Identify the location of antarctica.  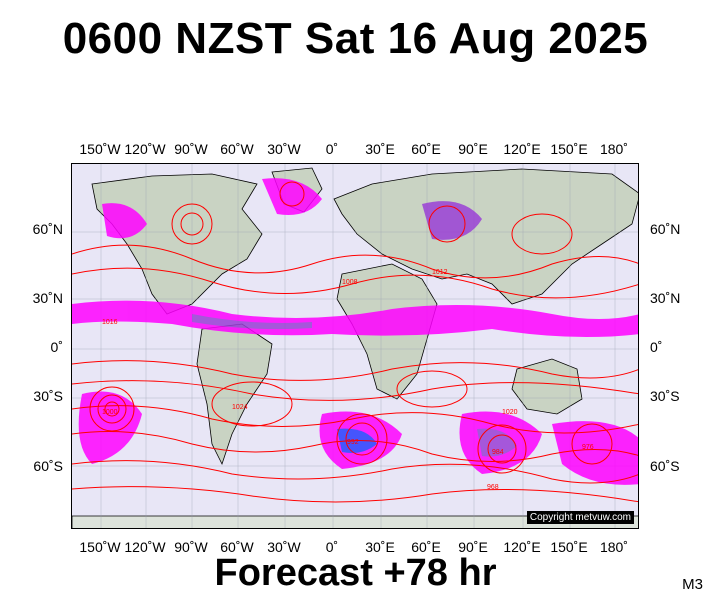
(355, 521).